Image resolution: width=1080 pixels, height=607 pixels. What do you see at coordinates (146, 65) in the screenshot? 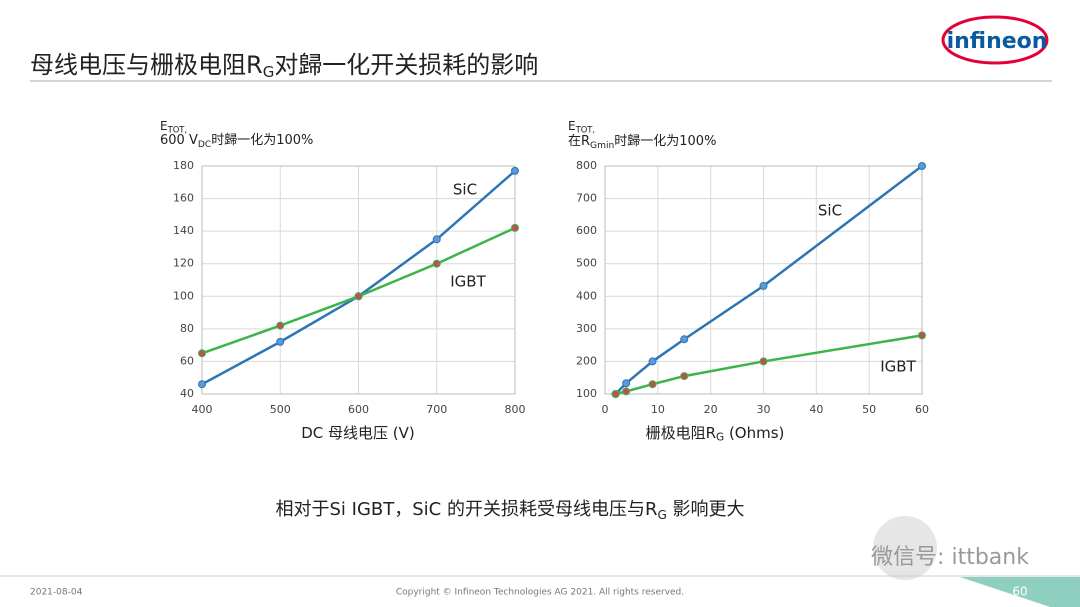
I see `title-text: 母线电压与栅极电阻R` at bounding box center [146, 65].